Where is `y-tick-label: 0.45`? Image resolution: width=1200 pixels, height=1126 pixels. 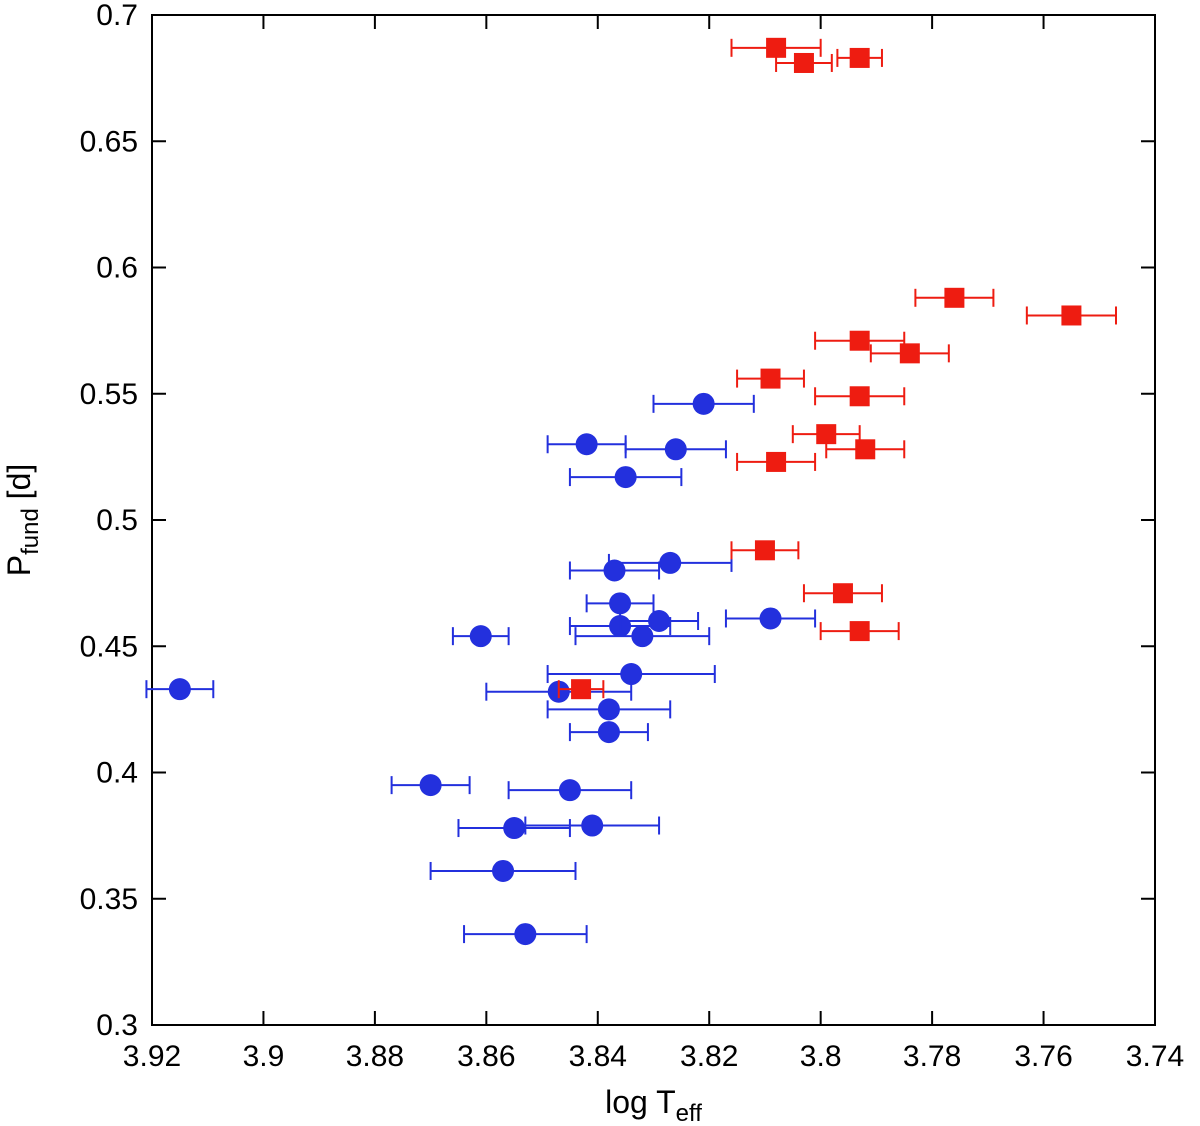 y-tick-label: 0.45 is located at coordinates (109, 646).